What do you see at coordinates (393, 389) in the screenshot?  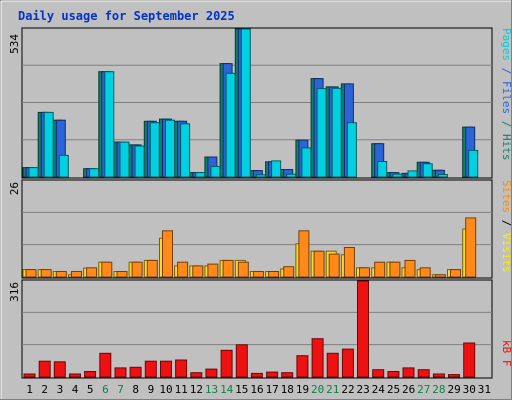 I see `x-tick-day-25: 25` at bounding box center [393, 389].